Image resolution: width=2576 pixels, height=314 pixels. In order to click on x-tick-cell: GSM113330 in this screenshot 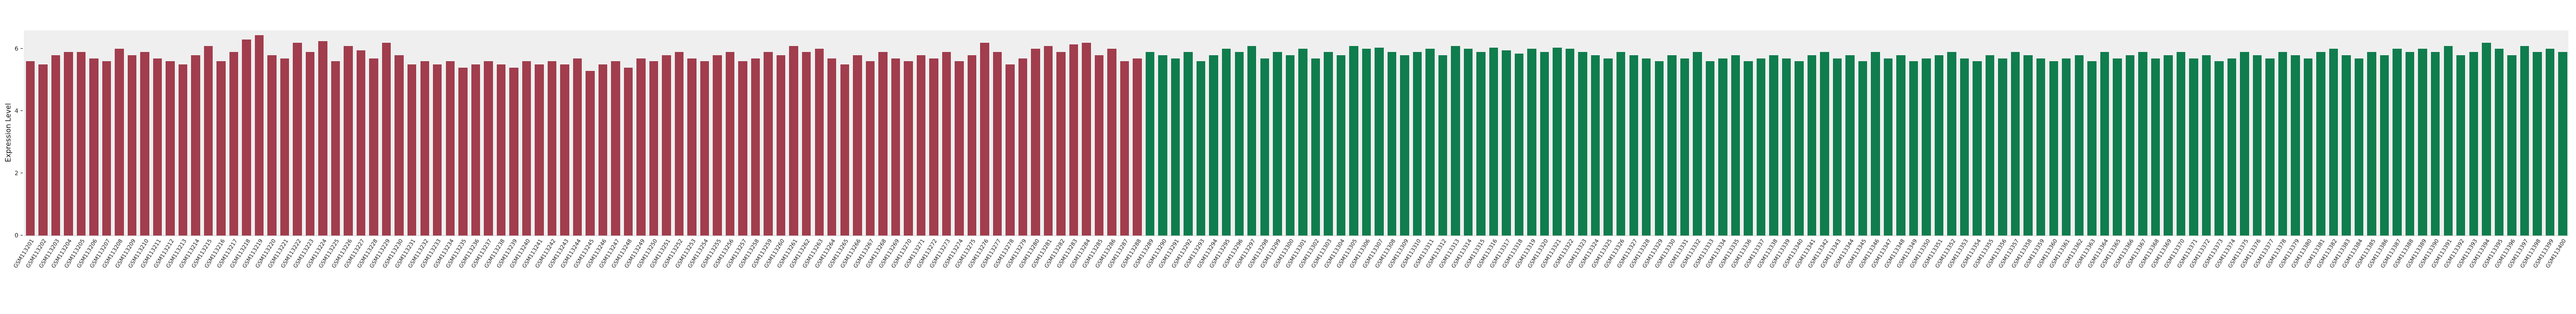, I will do `click(1666, 272)`.